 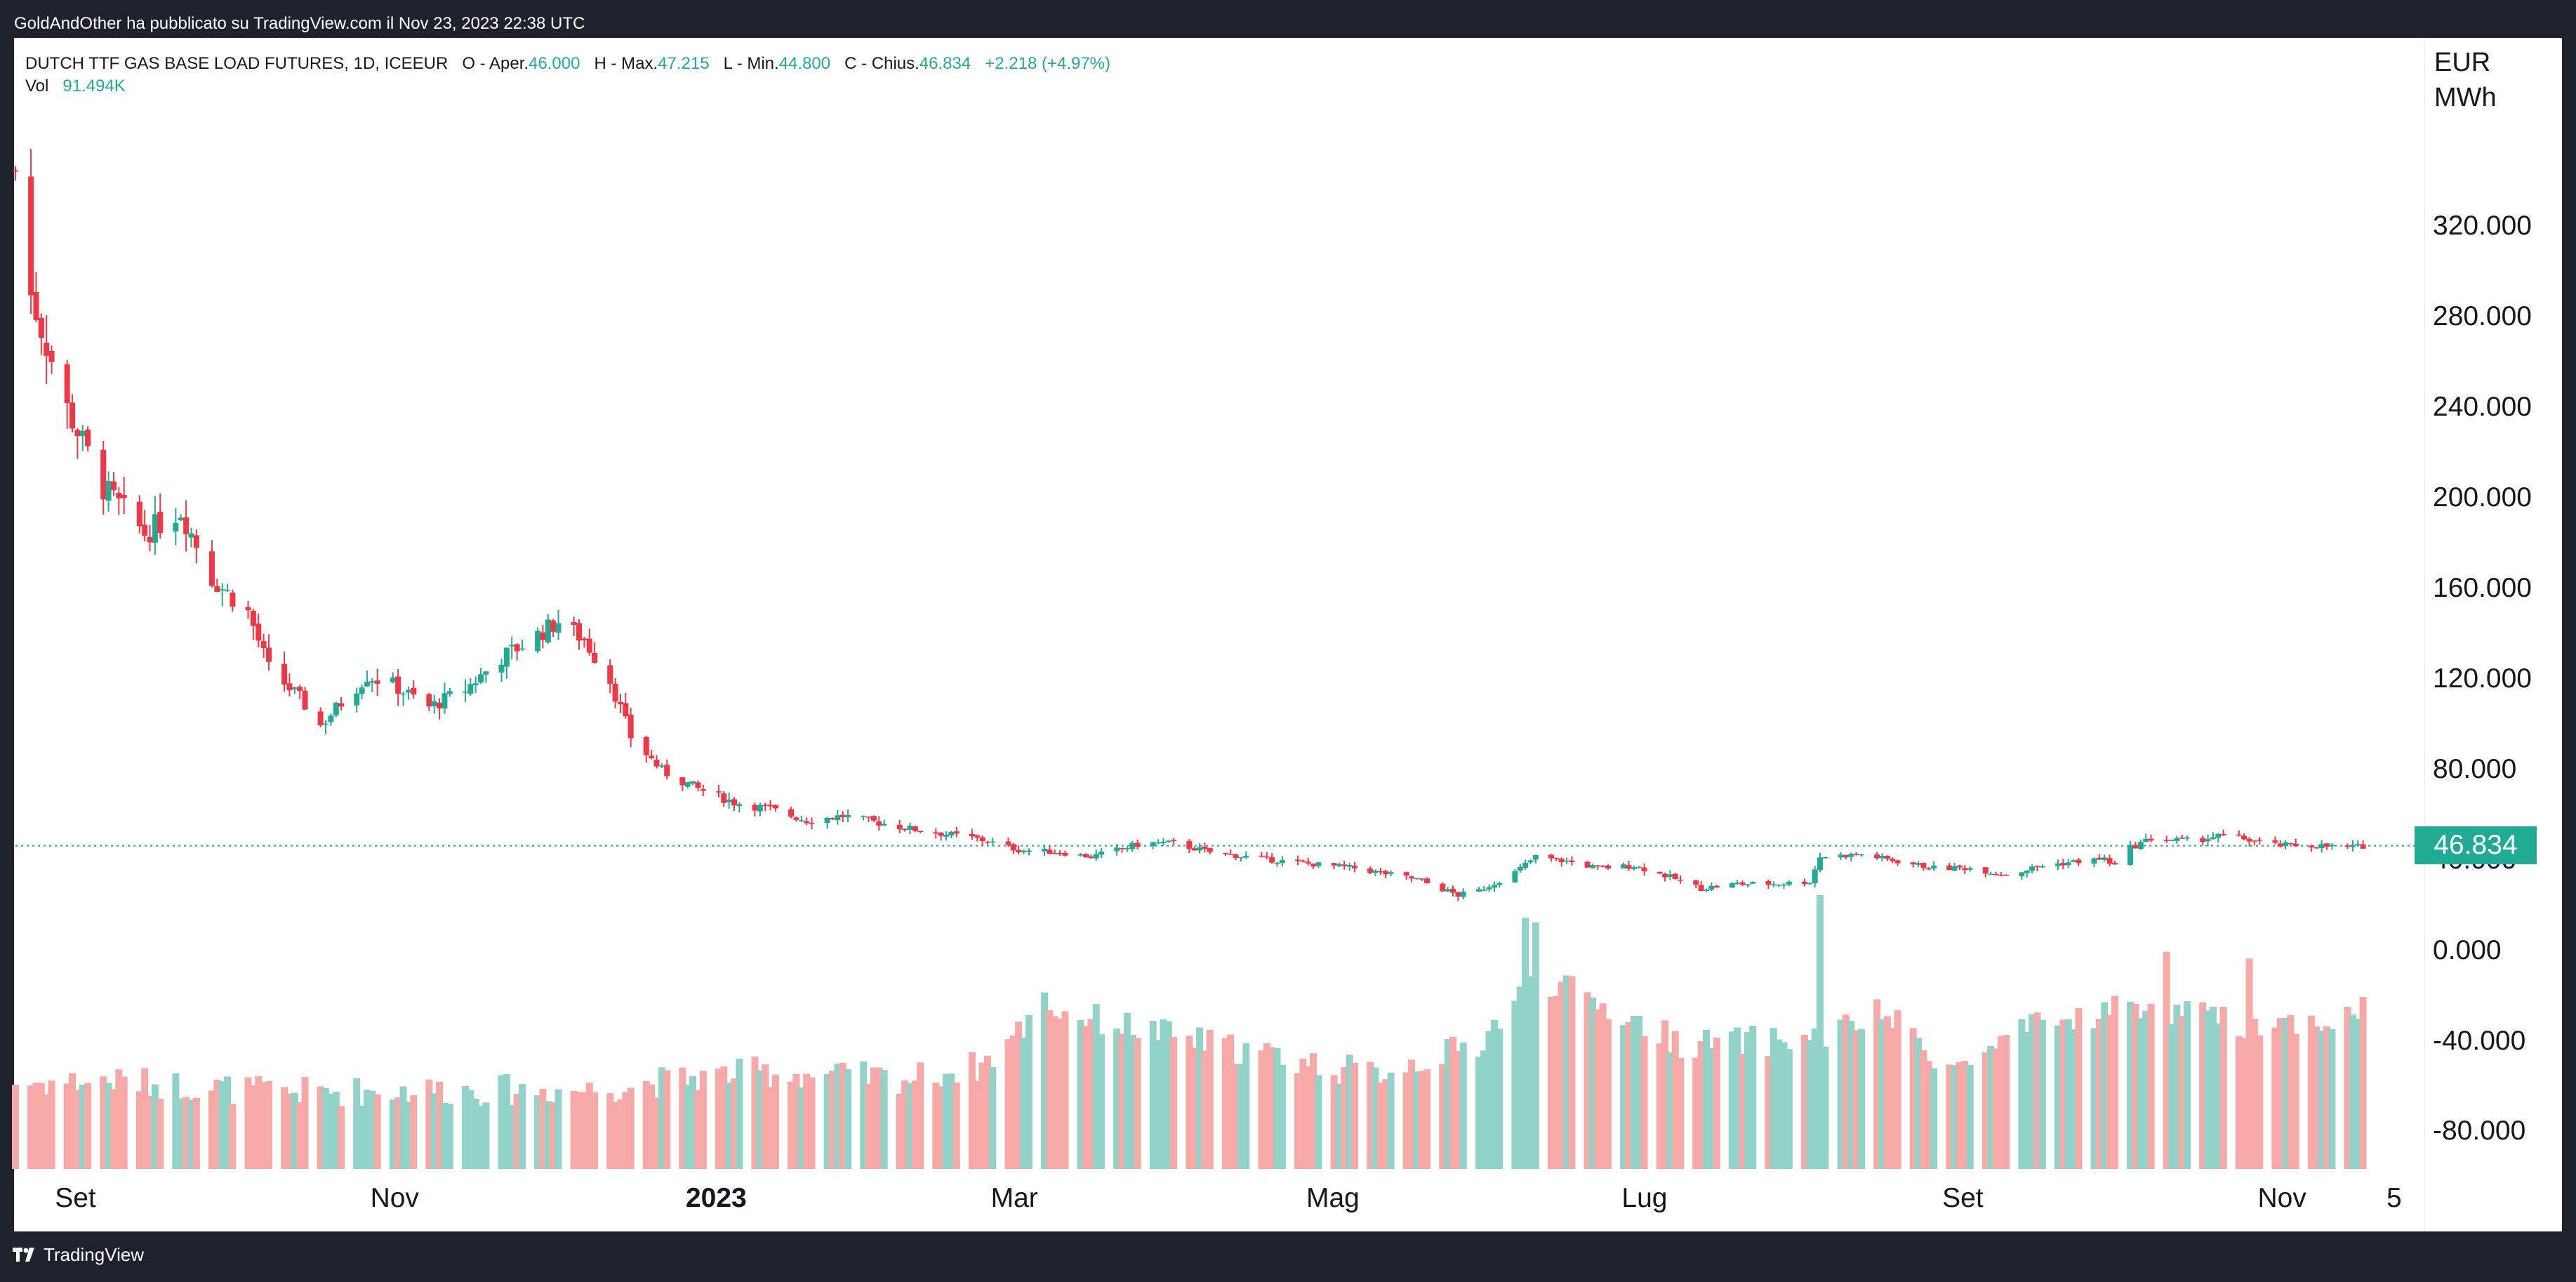 I want to click on legend-high-value: 47.215, so click(x=684, y=63).